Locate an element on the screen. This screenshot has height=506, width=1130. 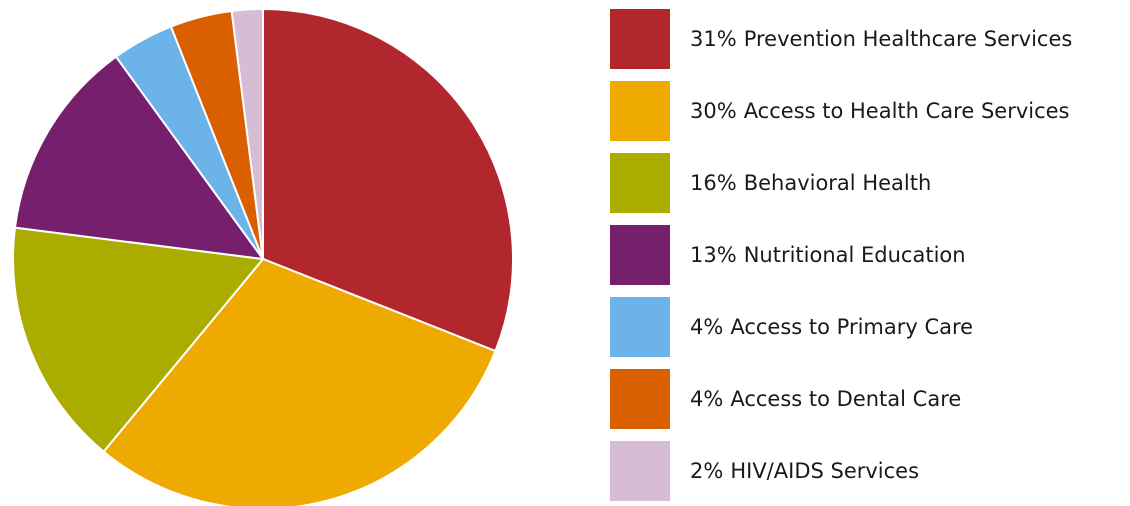
legend-value: 13% is located at coordinates (713, 255).